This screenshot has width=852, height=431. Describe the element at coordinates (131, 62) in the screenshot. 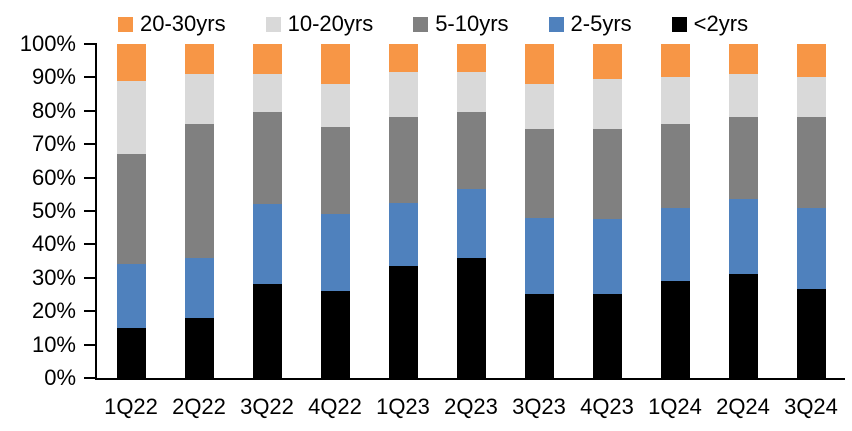

I see `bar-segment-1q22-20-30yrs` at that location.